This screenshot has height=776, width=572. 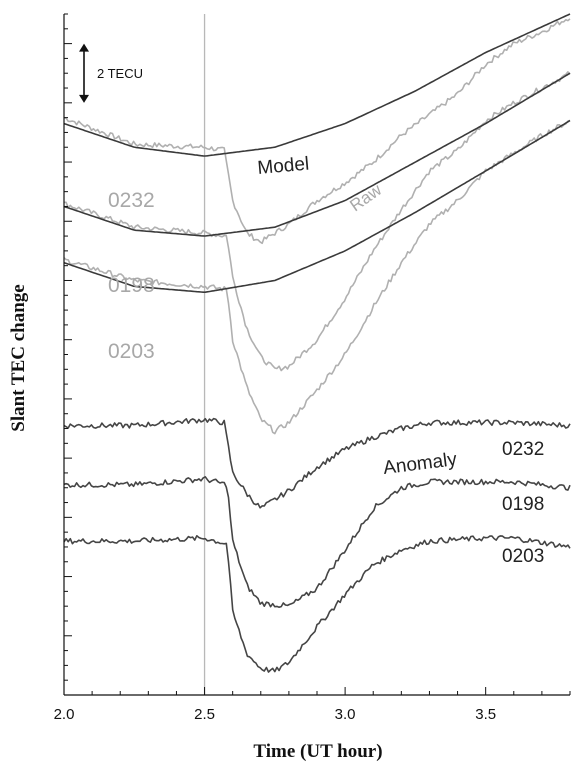 What do you see at coordinates (420, 464) in the screenshot?
I see `anomaly-label: Anomaly` at bounding box center [420, 464].